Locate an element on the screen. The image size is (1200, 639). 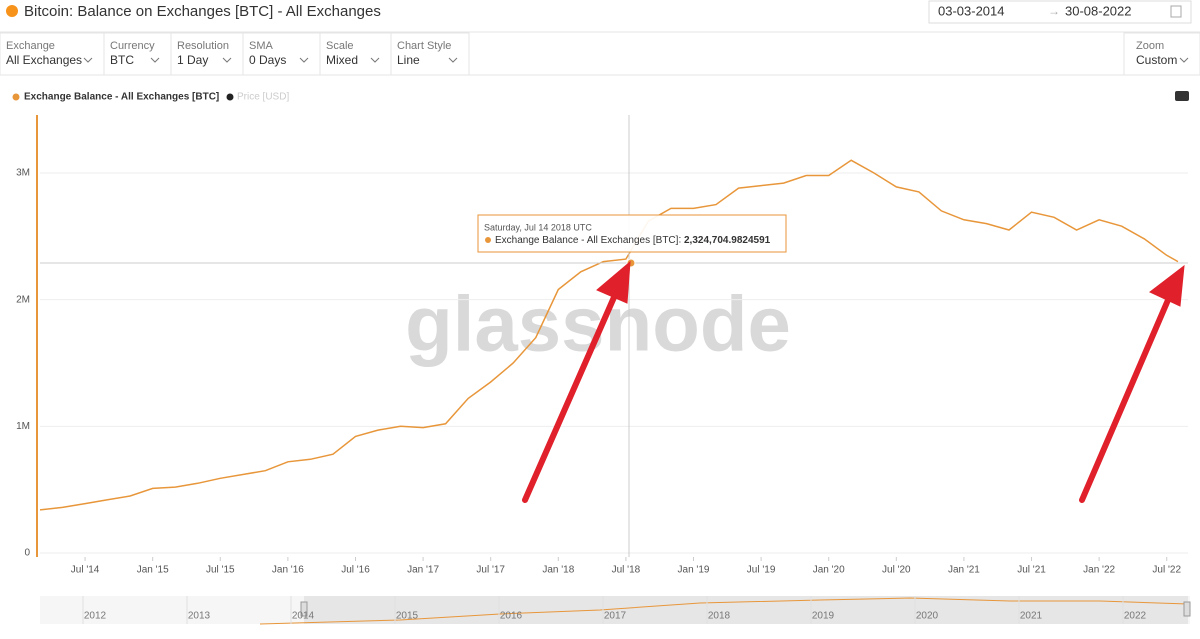
navigator-year: 2015 is located at coordinates (407, 616).